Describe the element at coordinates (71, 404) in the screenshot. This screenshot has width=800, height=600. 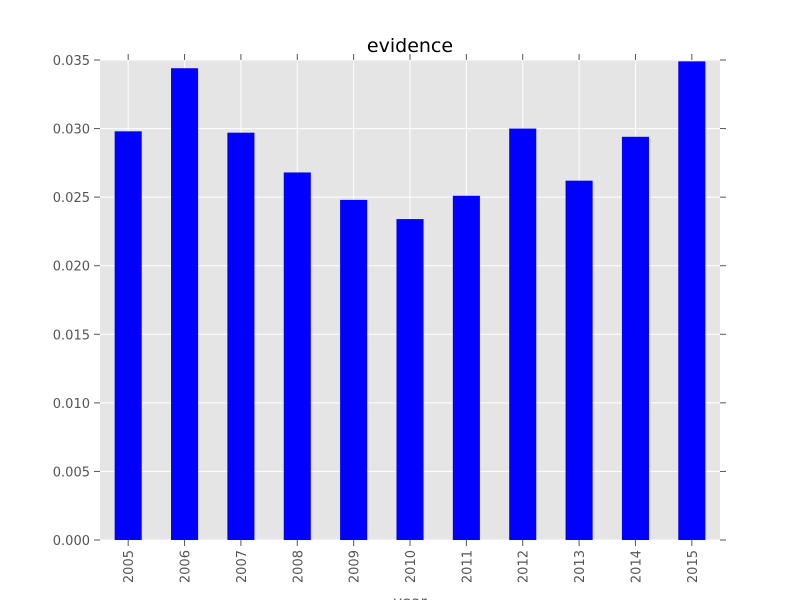
I see `y-tick-label: 0.010` at that location.